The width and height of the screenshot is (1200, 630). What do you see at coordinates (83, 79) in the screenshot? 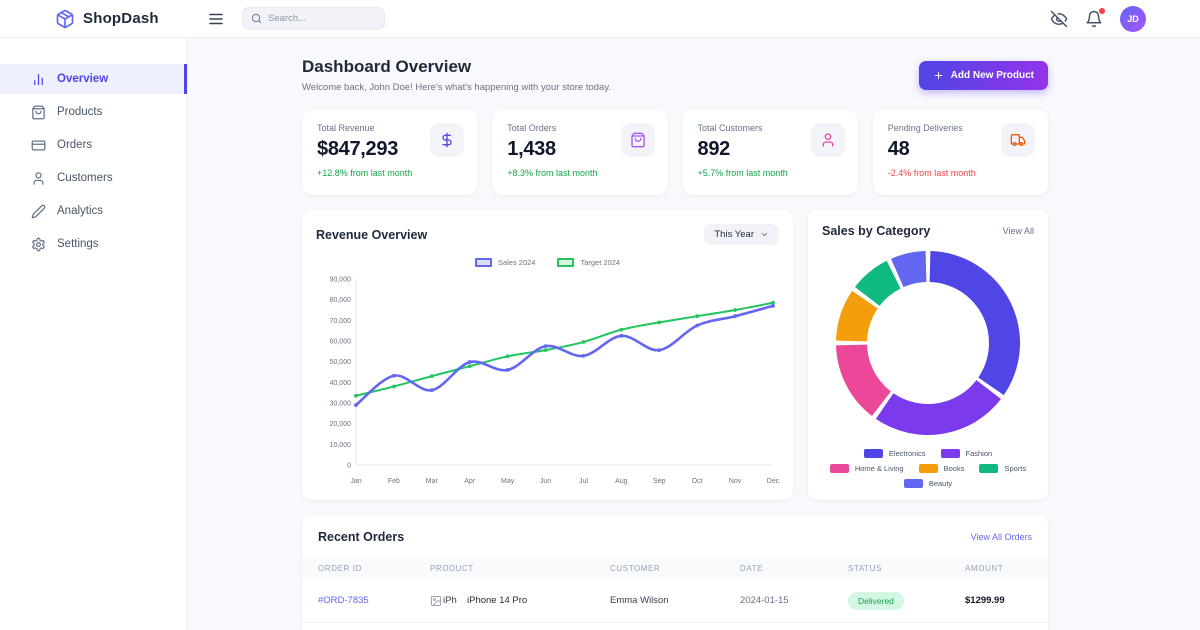
I see `sidebar-item-label: Overview` at bounding box center [83, 79].